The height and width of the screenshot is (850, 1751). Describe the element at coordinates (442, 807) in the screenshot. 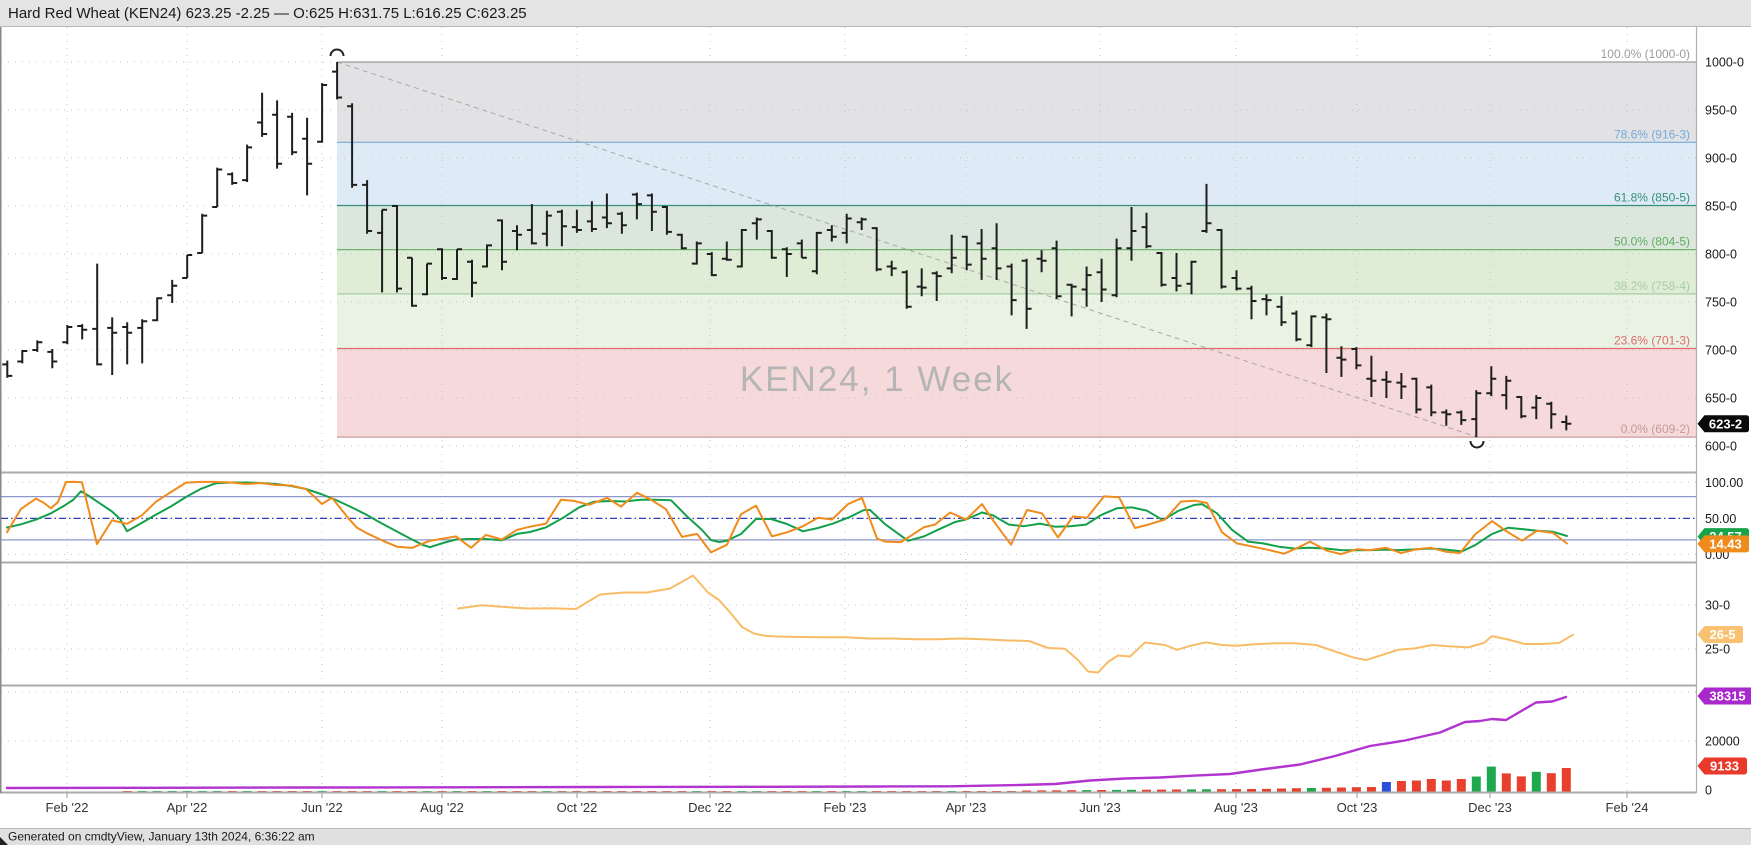

I see `svg-text: Aug '22` at that location.